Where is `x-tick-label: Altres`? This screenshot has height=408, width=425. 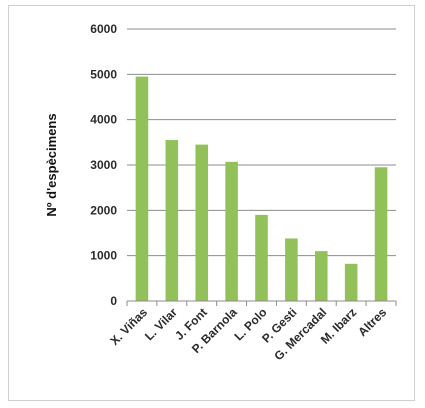
x-tick-label: Altres is located at coordinates (372, 322).